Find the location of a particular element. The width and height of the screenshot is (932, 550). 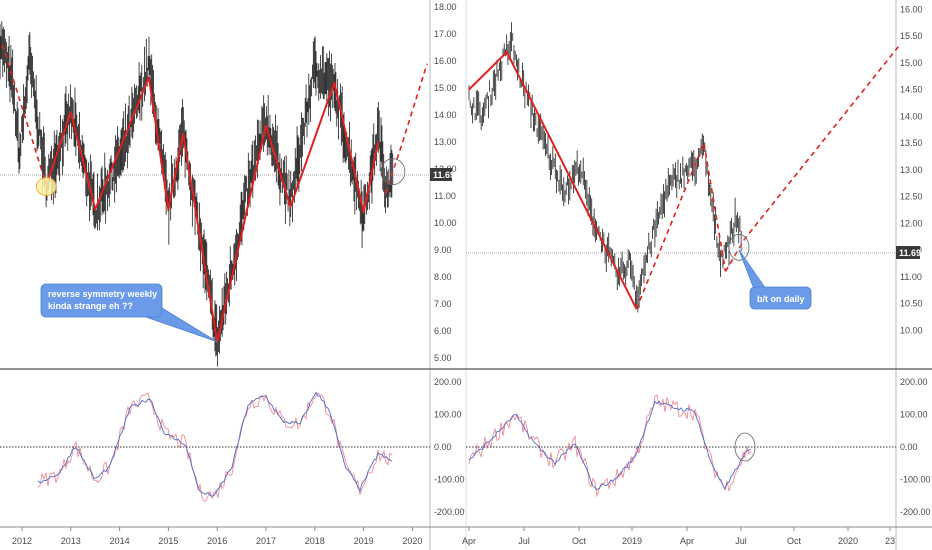

daily-osc-y-tick: -200.00 is located at coordinates (915, 512).